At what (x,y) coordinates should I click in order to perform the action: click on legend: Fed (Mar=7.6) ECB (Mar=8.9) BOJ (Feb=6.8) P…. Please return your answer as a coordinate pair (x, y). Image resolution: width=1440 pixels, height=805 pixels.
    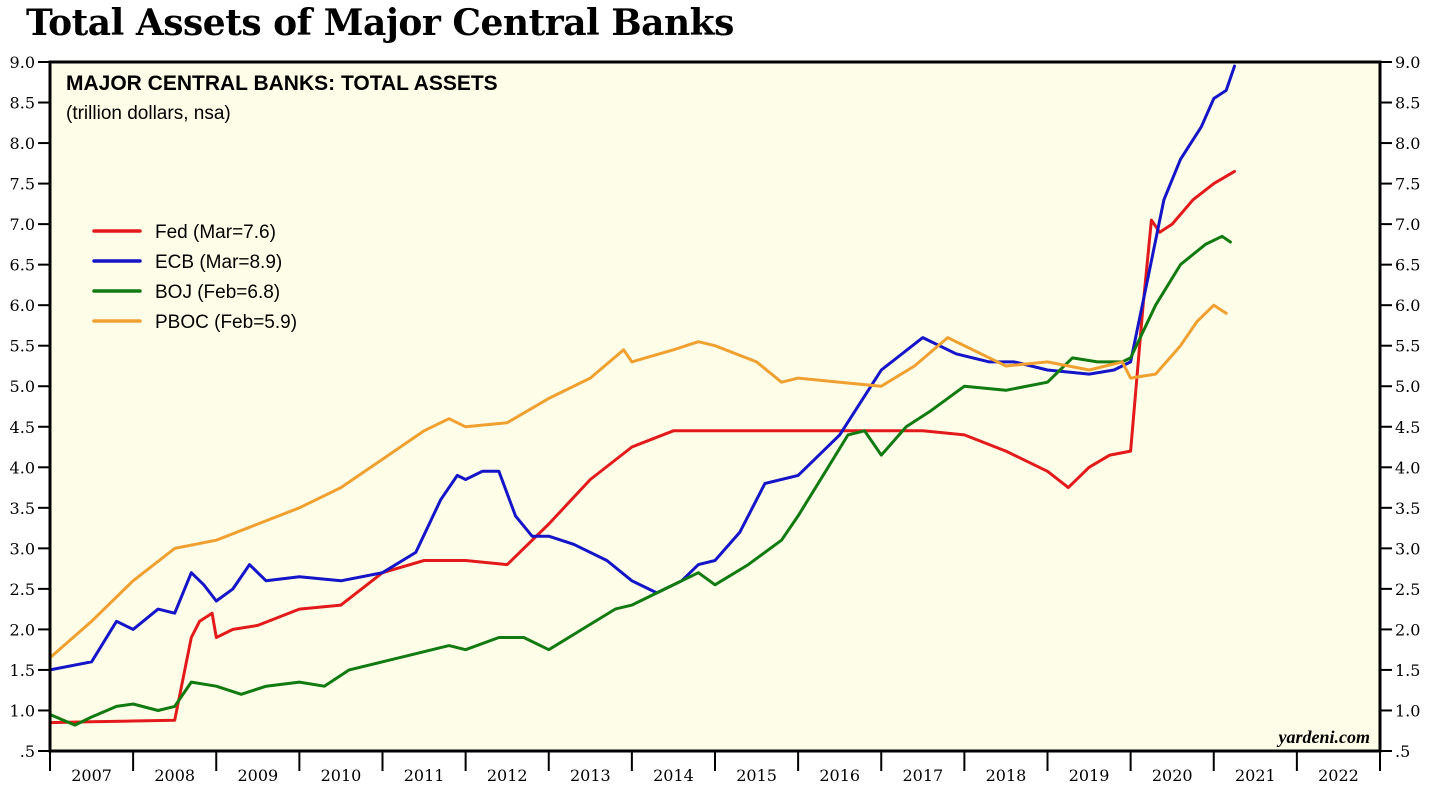
    Looking at the image, I should click on (194, 277).